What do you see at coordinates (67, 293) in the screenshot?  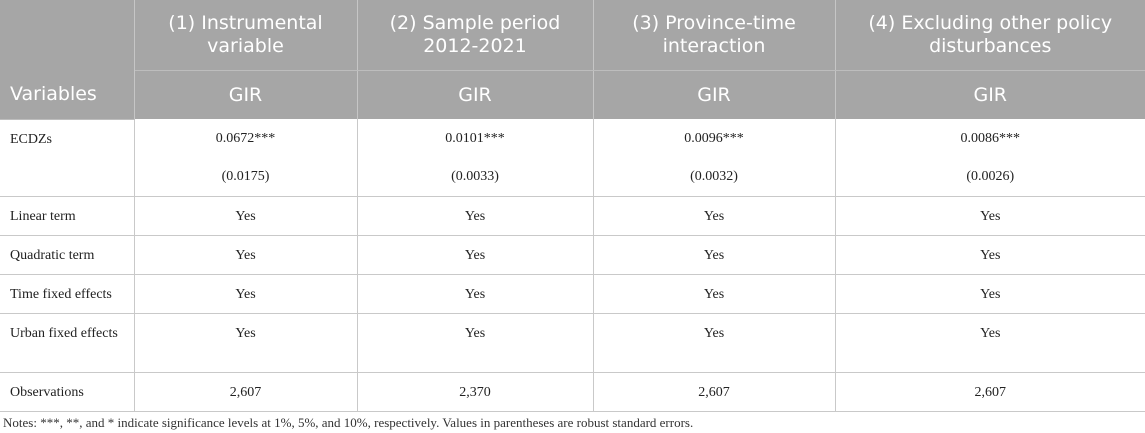 I see `row-label-time-fixed-effects: Time fixed effects` at bounding box center [67, 293].